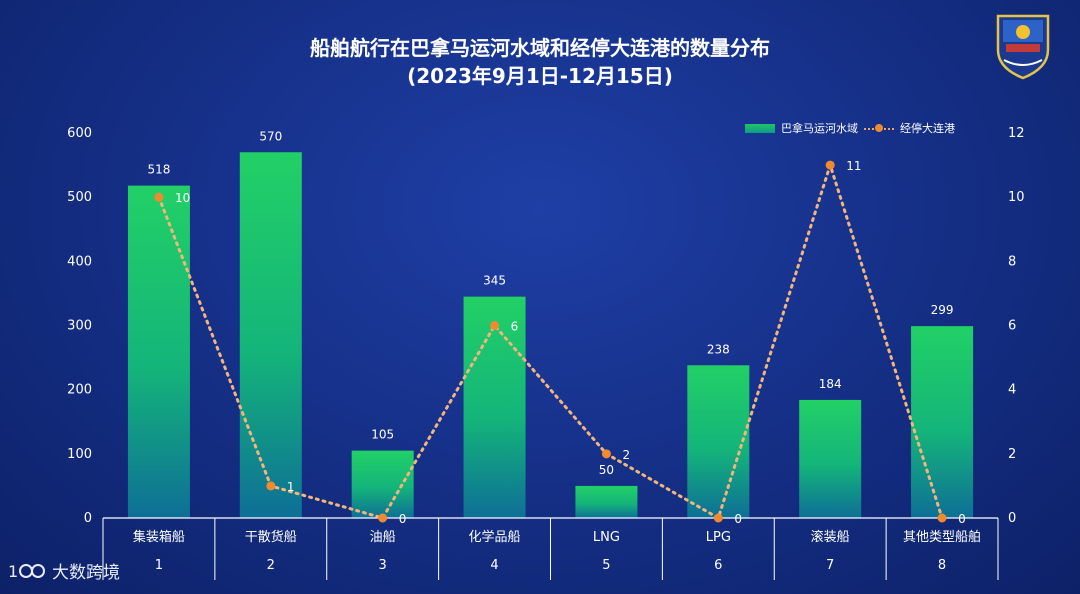 The image size is (1080, 594). What do you see at coordinates (606, 537) in the screenshot?
I see `x-category-label: LNG` at bounding box center [606, 537].